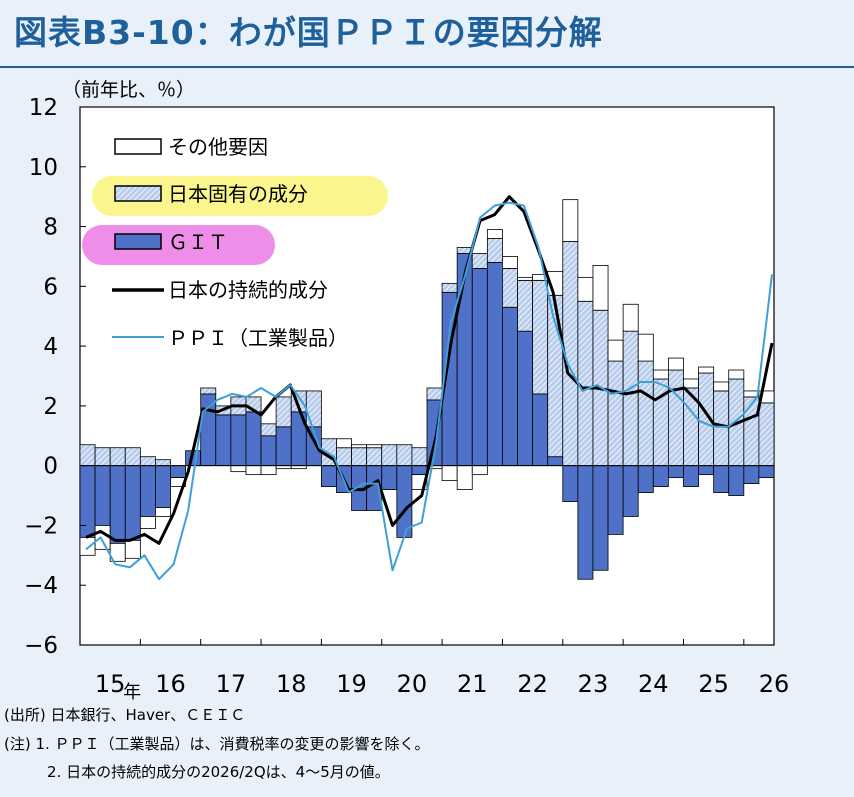 The image size is (854, 797). I want to click on y-tick-label: 2, so click(50, 407).